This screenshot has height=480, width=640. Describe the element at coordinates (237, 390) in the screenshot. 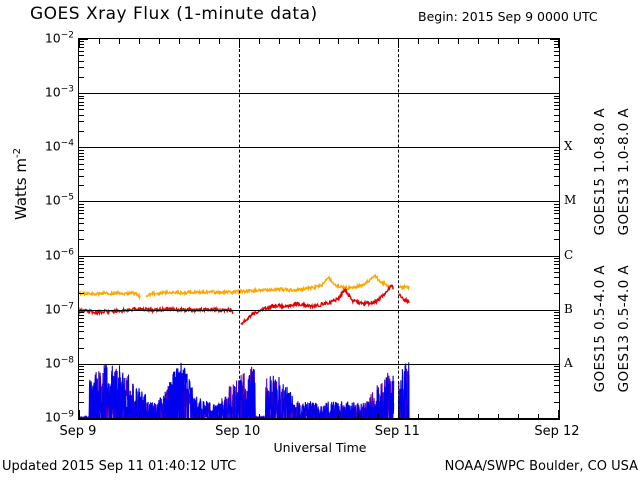

I see `trace-goes15-short` at that location.